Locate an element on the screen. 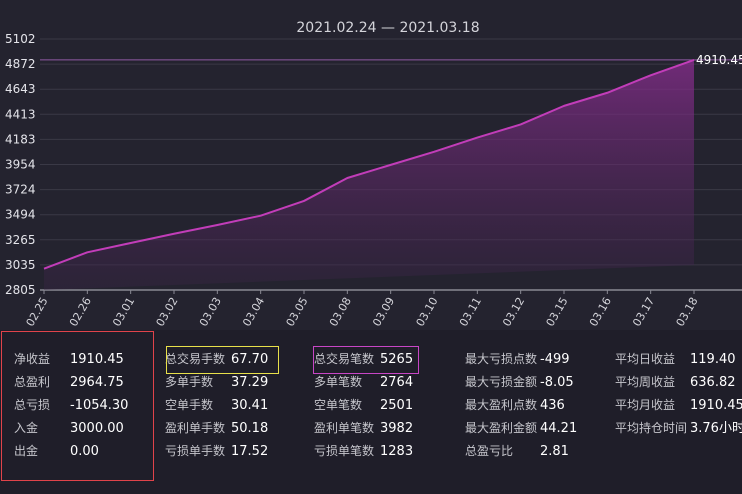  stat-value: 67.70 is located at coordinates (250, 359).